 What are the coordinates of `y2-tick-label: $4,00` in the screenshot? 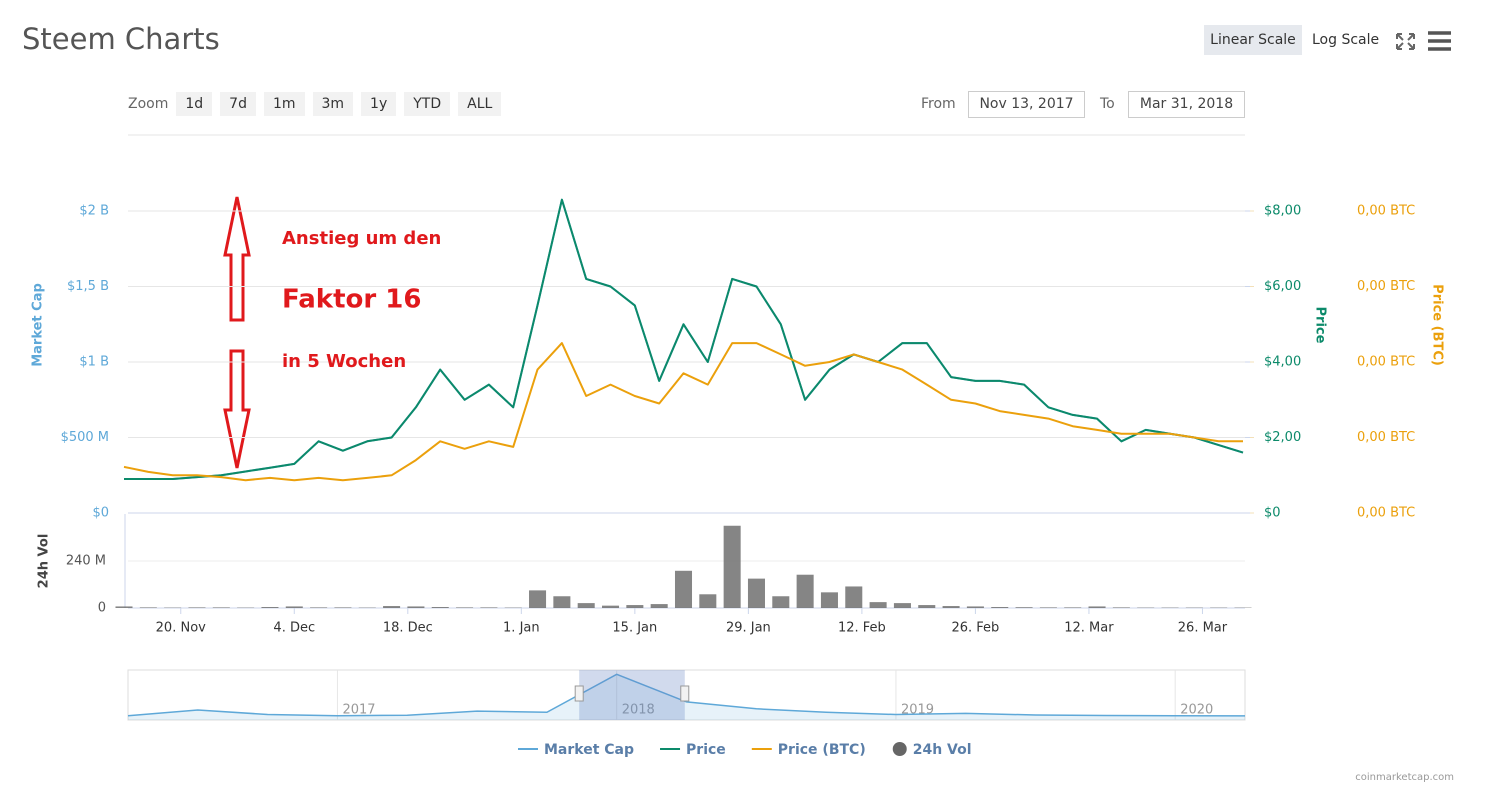 It's located at (1282, 362).